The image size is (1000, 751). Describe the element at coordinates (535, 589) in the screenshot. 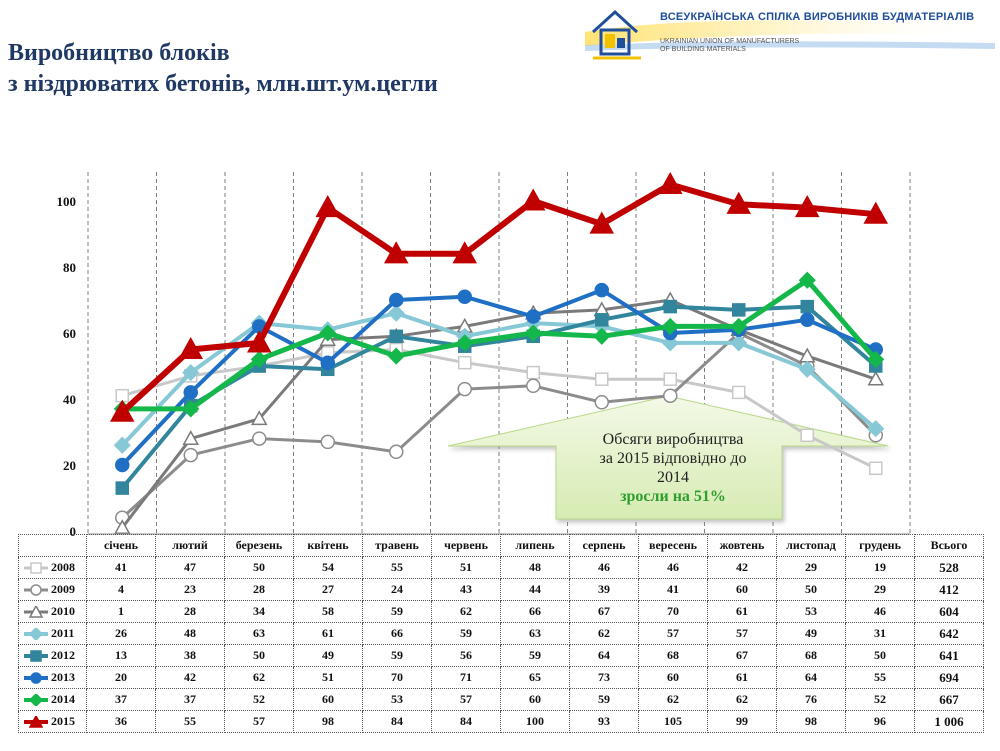

I see `value-cell: 44` at that location.